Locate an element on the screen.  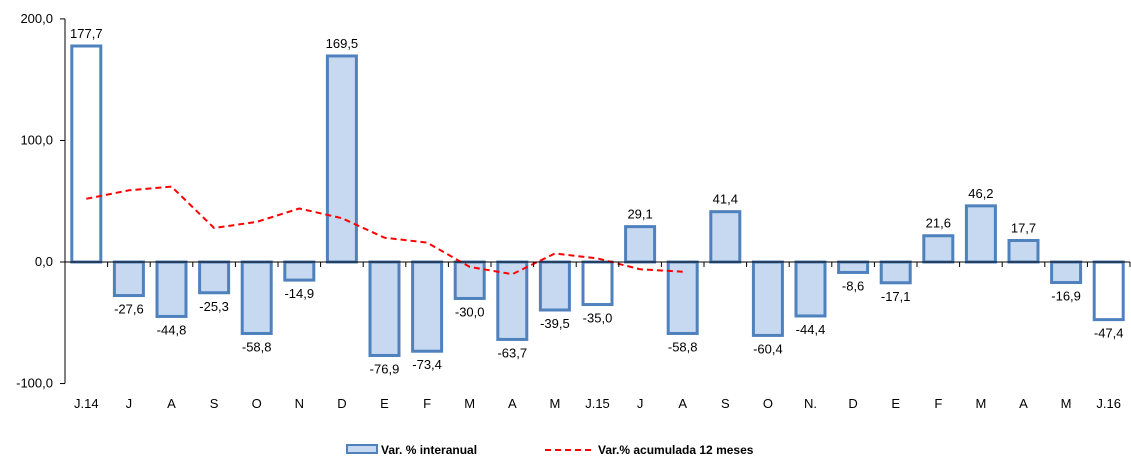
bar-data-label: -17,1 is located at coordinates (896, 296).